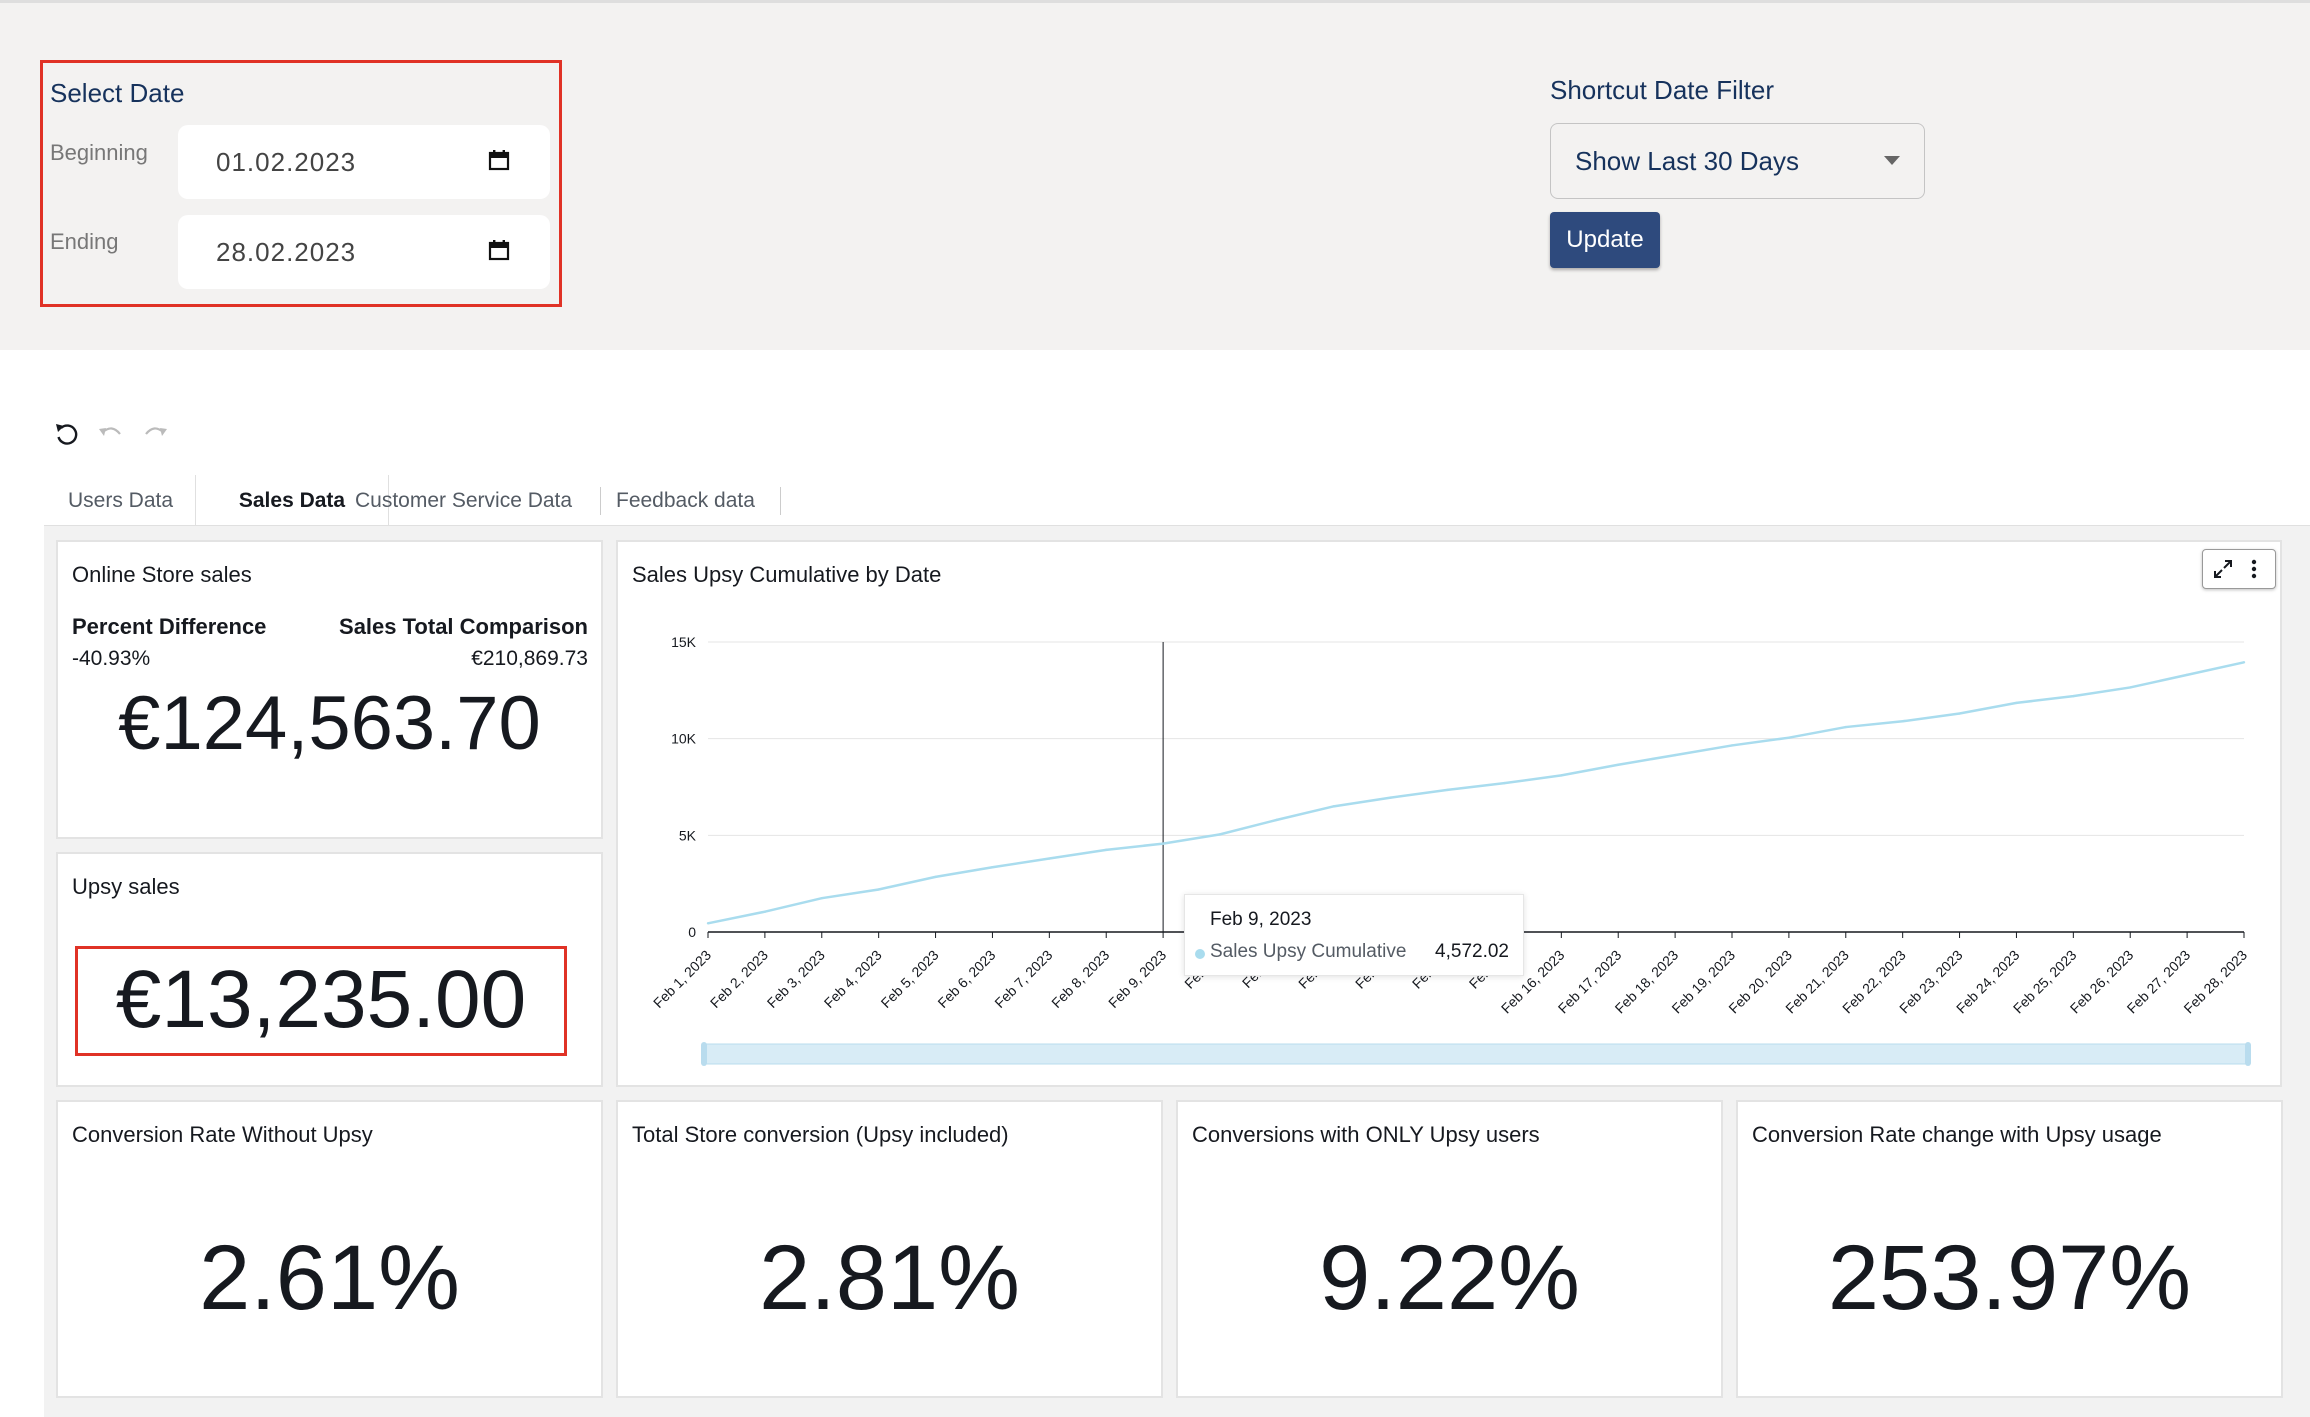 The width and height of the screenshot is (2310, 1417). What do you see at coordinates (169, 626) in the screenshot?
I see `percent-difference-label: Percent Difference` at bounding box center [169, 626].